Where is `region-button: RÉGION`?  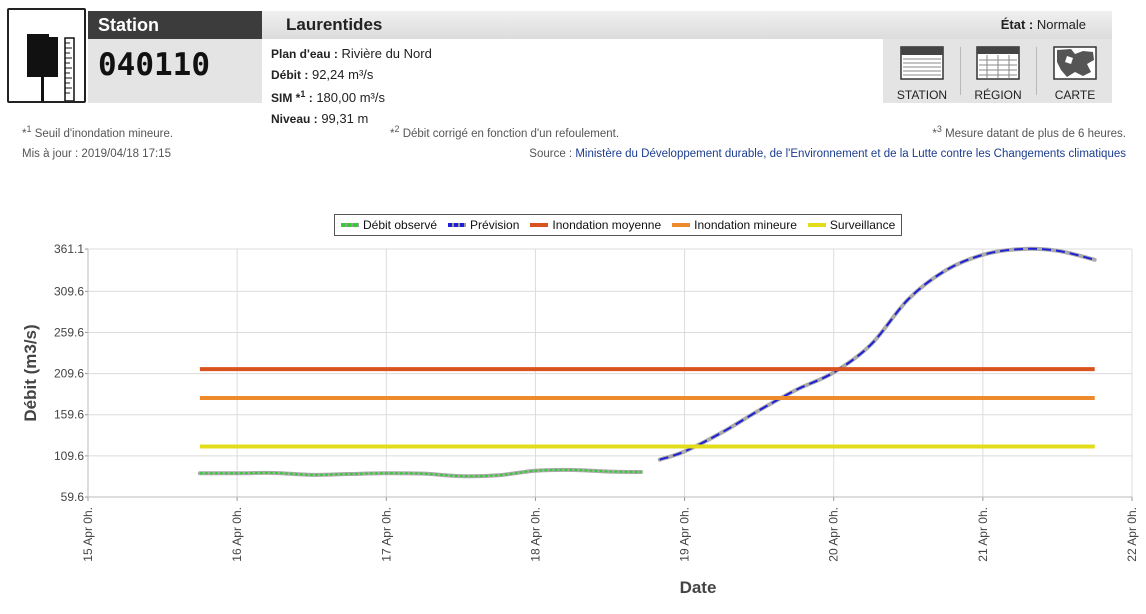 region-button: RÉGION is located at coordinates (998, 73).